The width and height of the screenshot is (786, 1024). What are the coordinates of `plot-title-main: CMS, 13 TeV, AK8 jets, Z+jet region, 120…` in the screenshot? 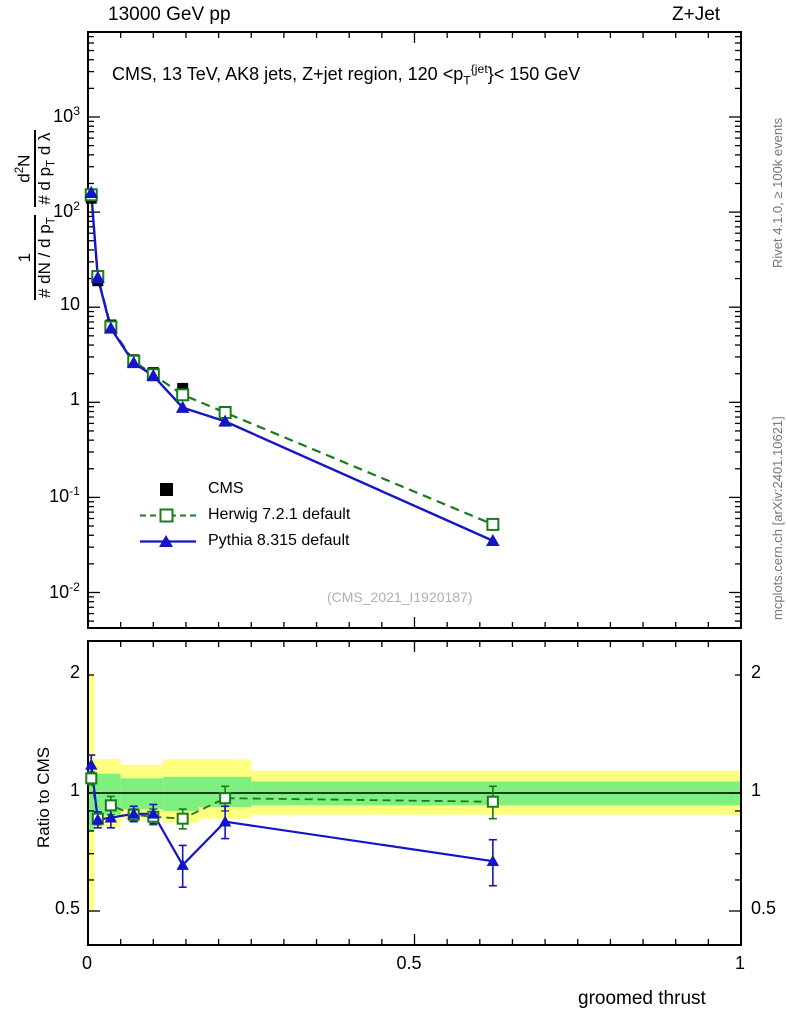 It's located at (288, 74).